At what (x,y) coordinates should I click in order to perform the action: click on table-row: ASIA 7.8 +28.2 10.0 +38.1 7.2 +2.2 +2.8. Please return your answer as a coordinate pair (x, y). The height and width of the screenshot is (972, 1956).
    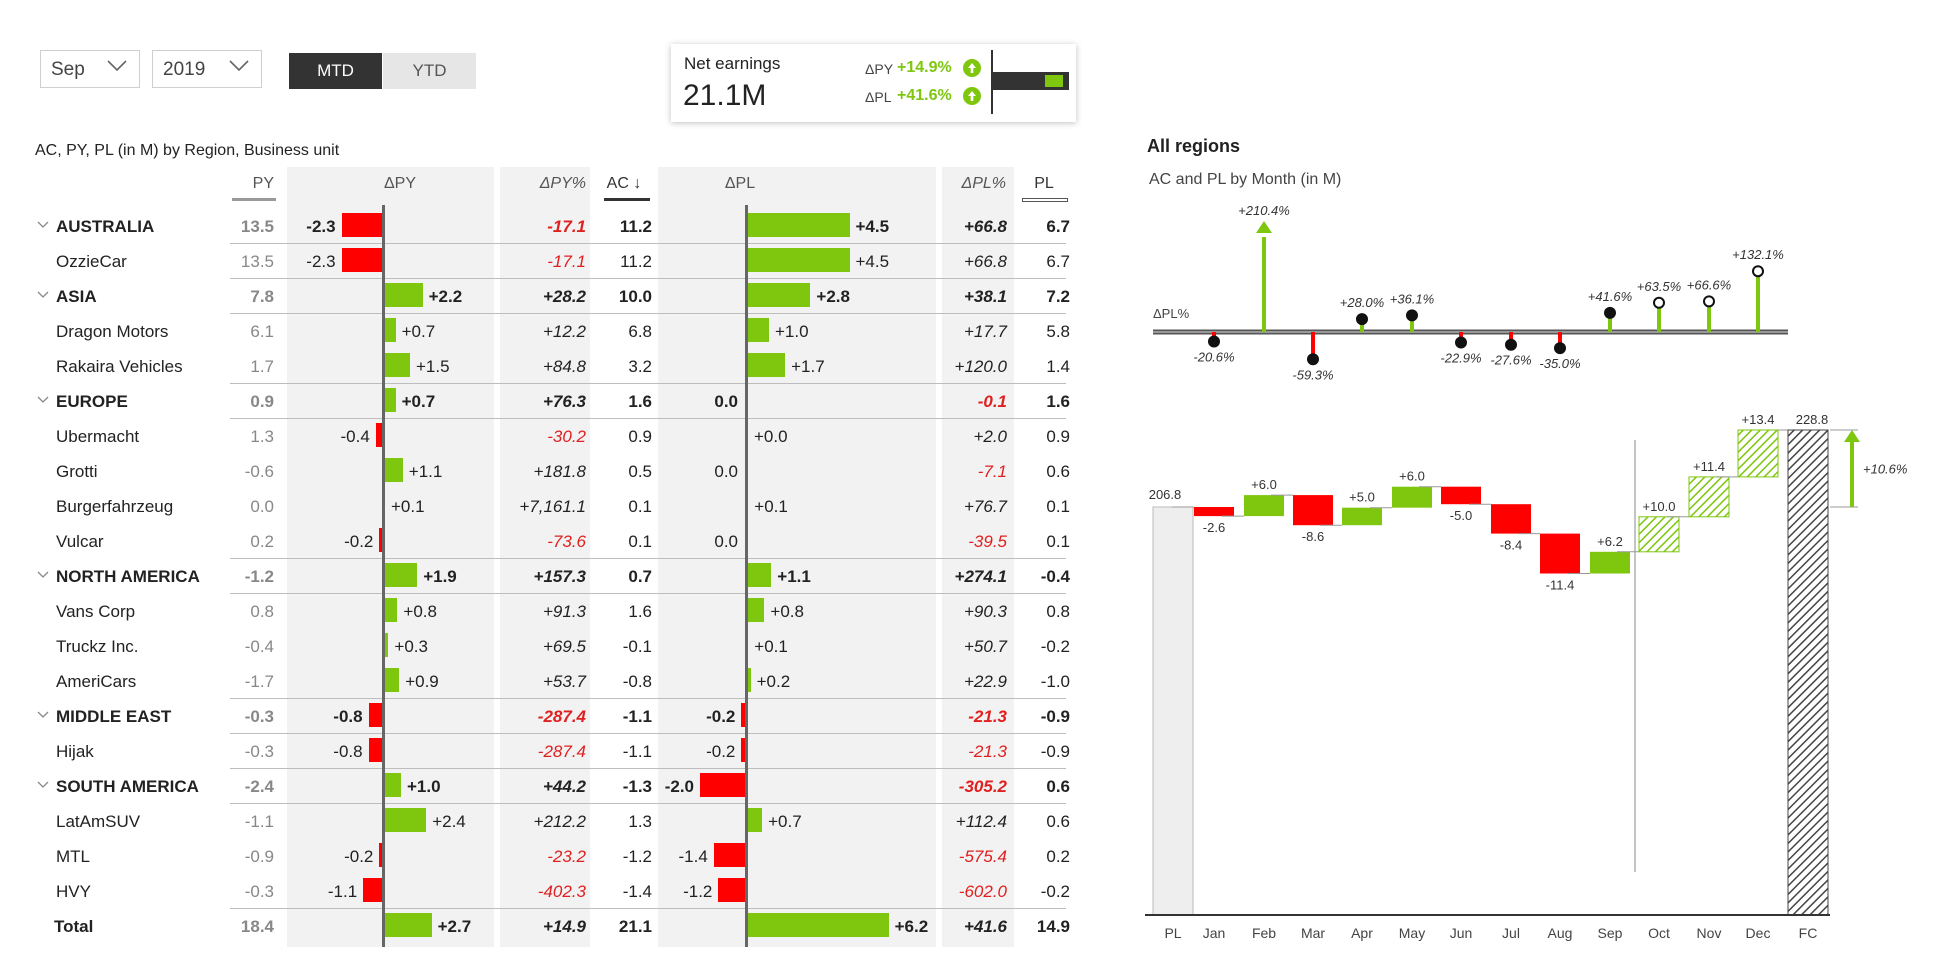
    Looking at the image, I should click on (550, 296).